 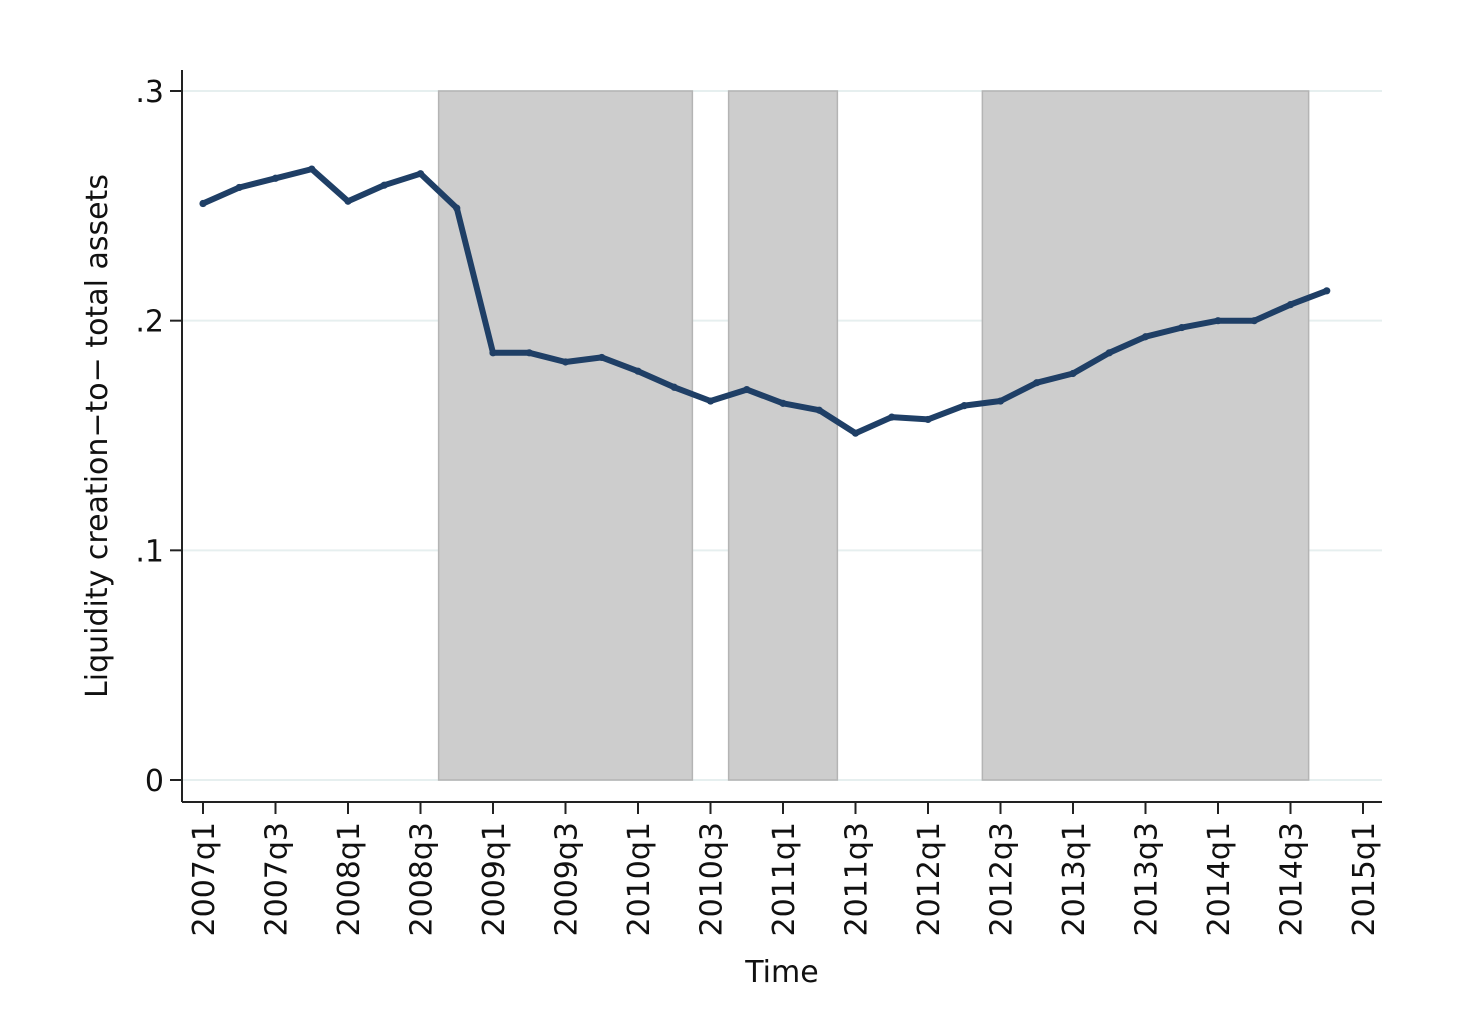 What do you see at coordinates (97, 436) in the screenshot?
I see `y-axis-title: Liquidity creation−to− total assets` at bounding box center [97, 436].